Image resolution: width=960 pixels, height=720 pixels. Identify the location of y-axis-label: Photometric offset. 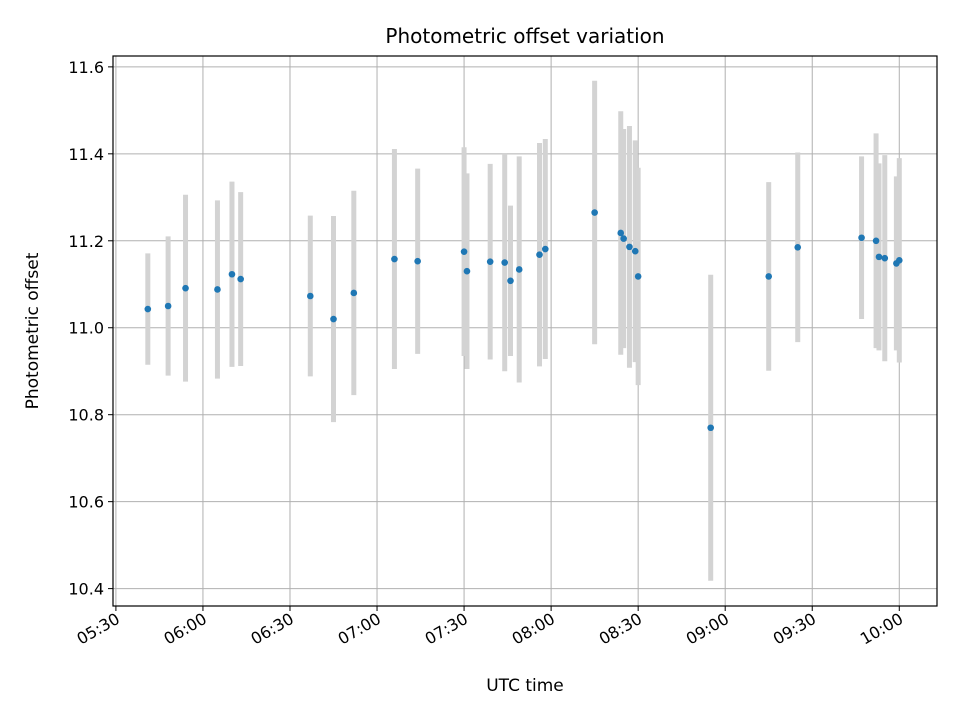
(33, 330).